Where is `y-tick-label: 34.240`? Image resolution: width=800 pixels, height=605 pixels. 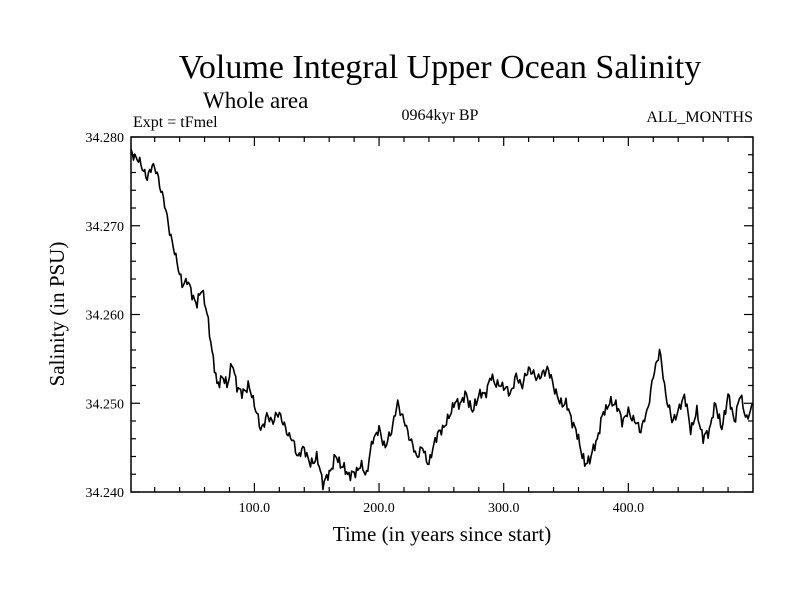
y-tick-label: 34.240 is located at coordinates (105, 493).